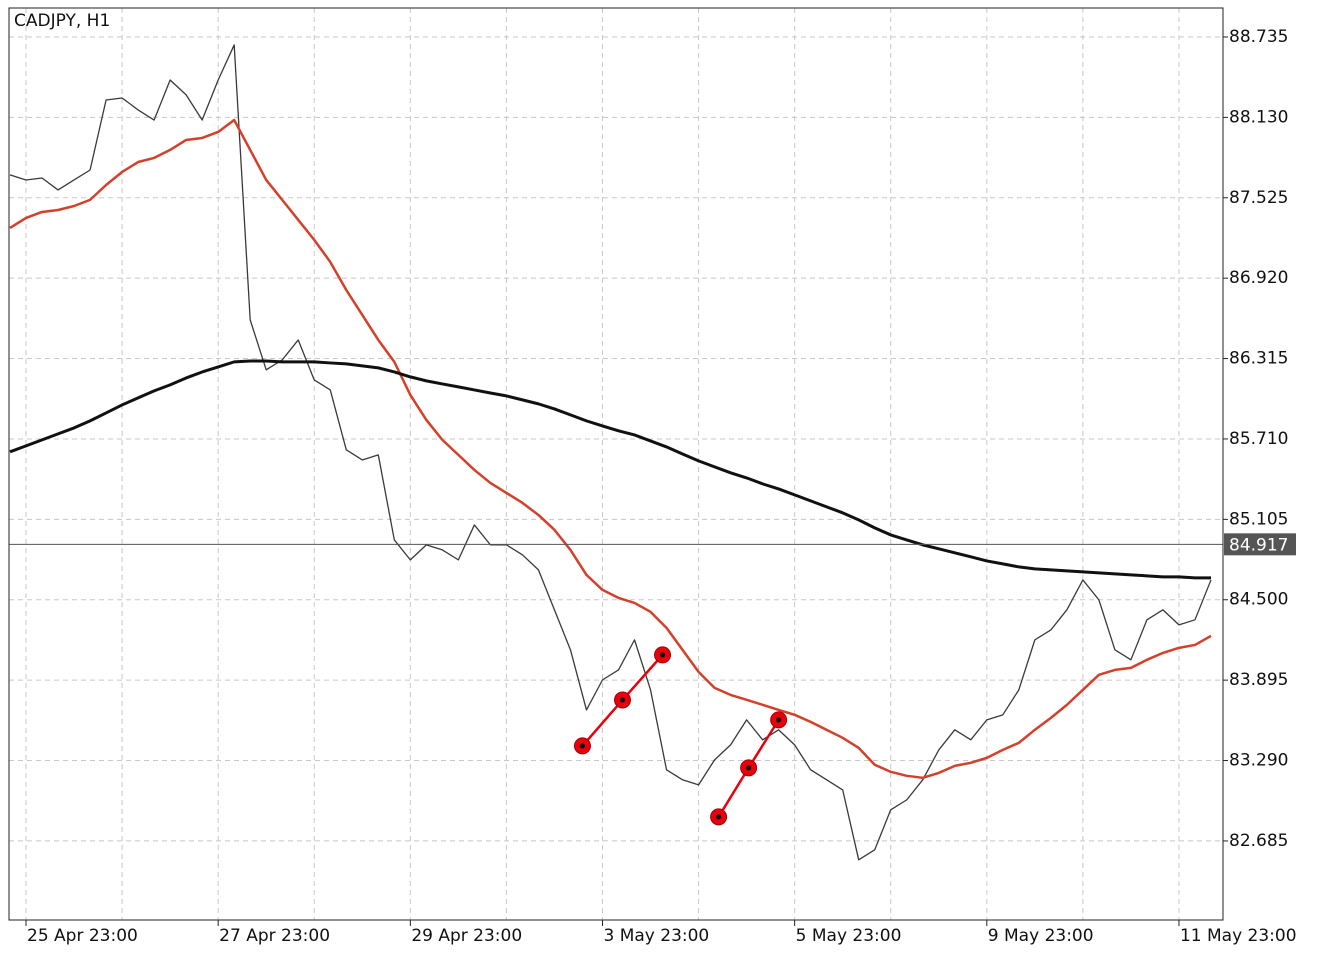  I want to click on y-tick-label: 86.315, so click(1258, 359).